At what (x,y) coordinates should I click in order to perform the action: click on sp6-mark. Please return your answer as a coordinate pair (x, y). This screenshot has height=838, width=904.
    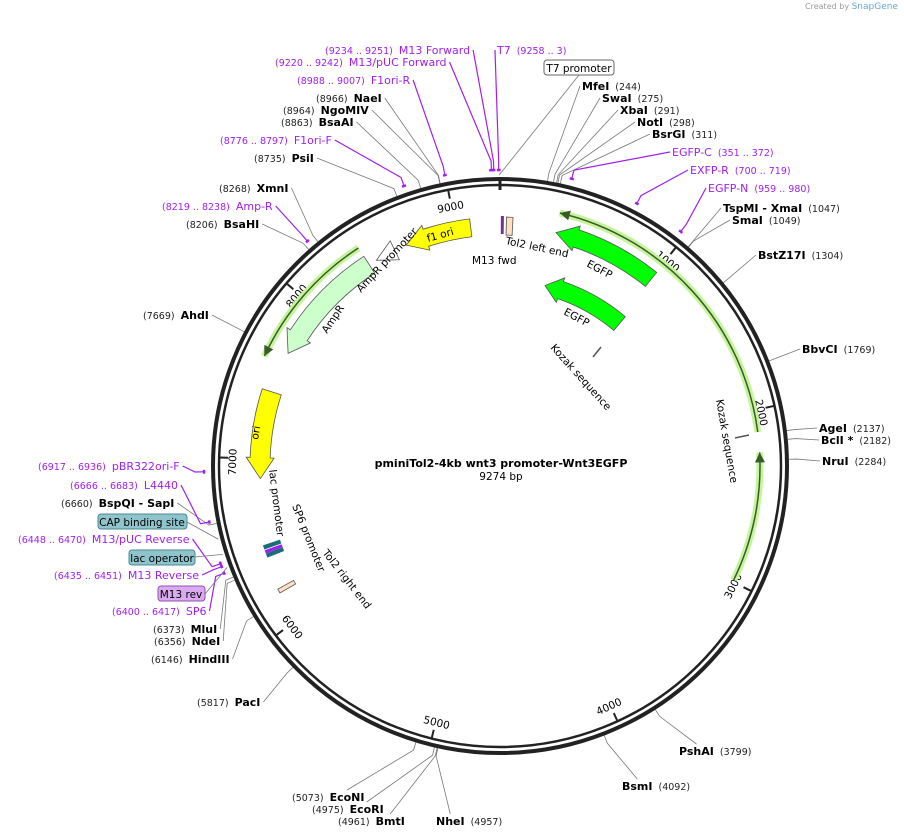
    Looking at the image, I should click on (273, 549).